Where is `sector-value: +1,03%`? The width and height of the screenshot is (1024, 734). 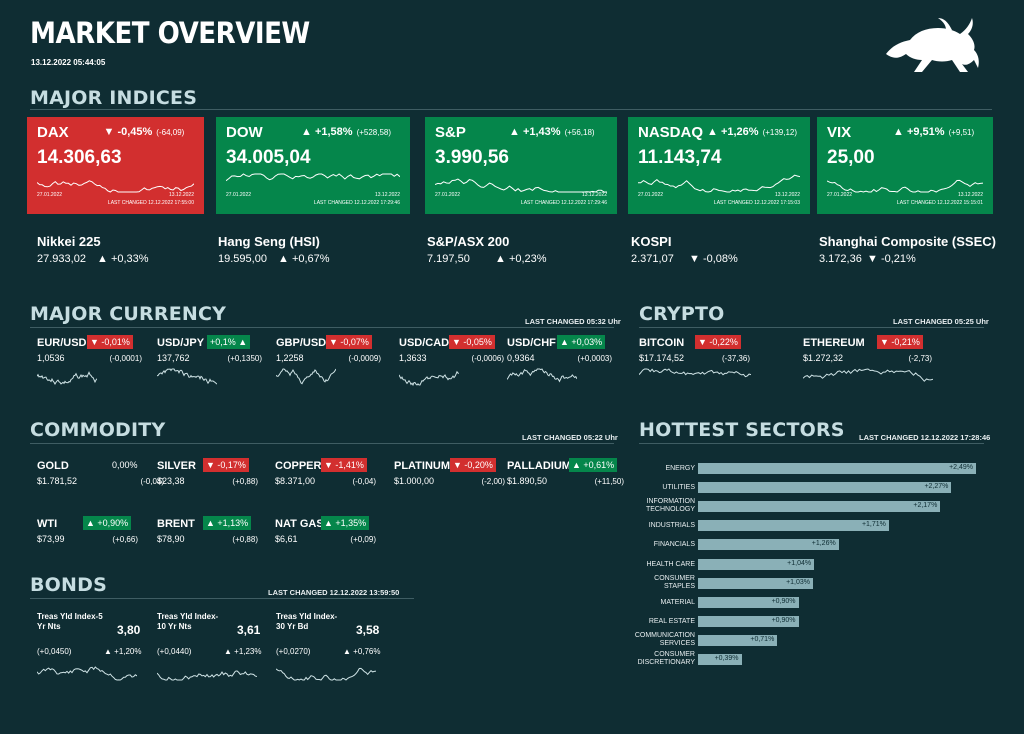 sector-value: +1,03% is located at coordinates (798, 582).